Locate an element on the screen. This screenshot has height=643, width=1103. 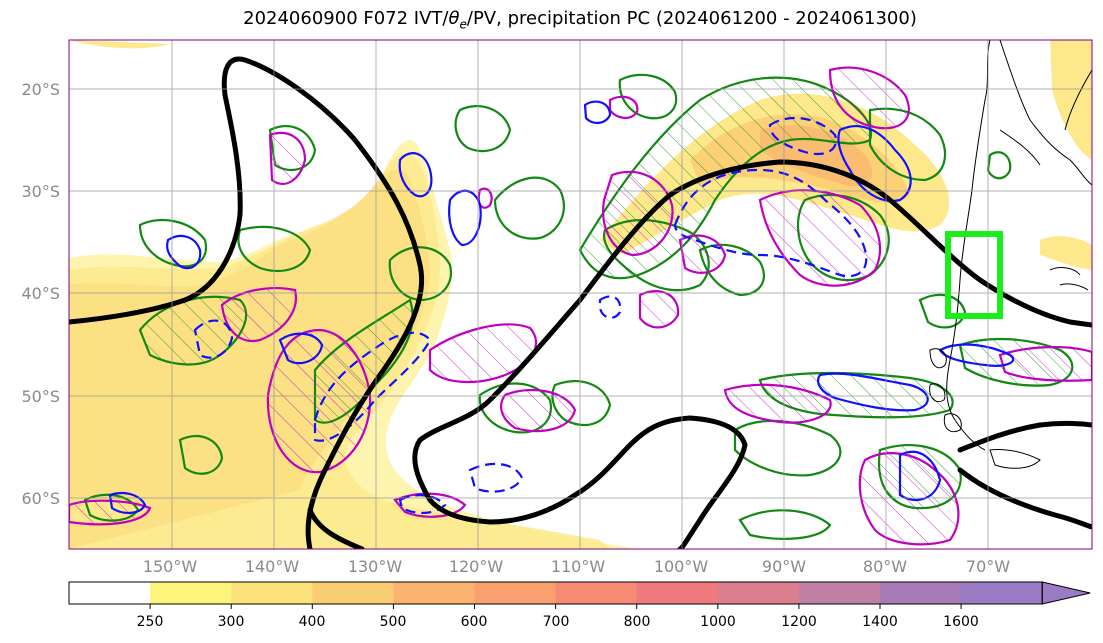
lat-tick-labels: 20°S 30°S 40°S 50°S 60°S is located at coordinates (40, 294).